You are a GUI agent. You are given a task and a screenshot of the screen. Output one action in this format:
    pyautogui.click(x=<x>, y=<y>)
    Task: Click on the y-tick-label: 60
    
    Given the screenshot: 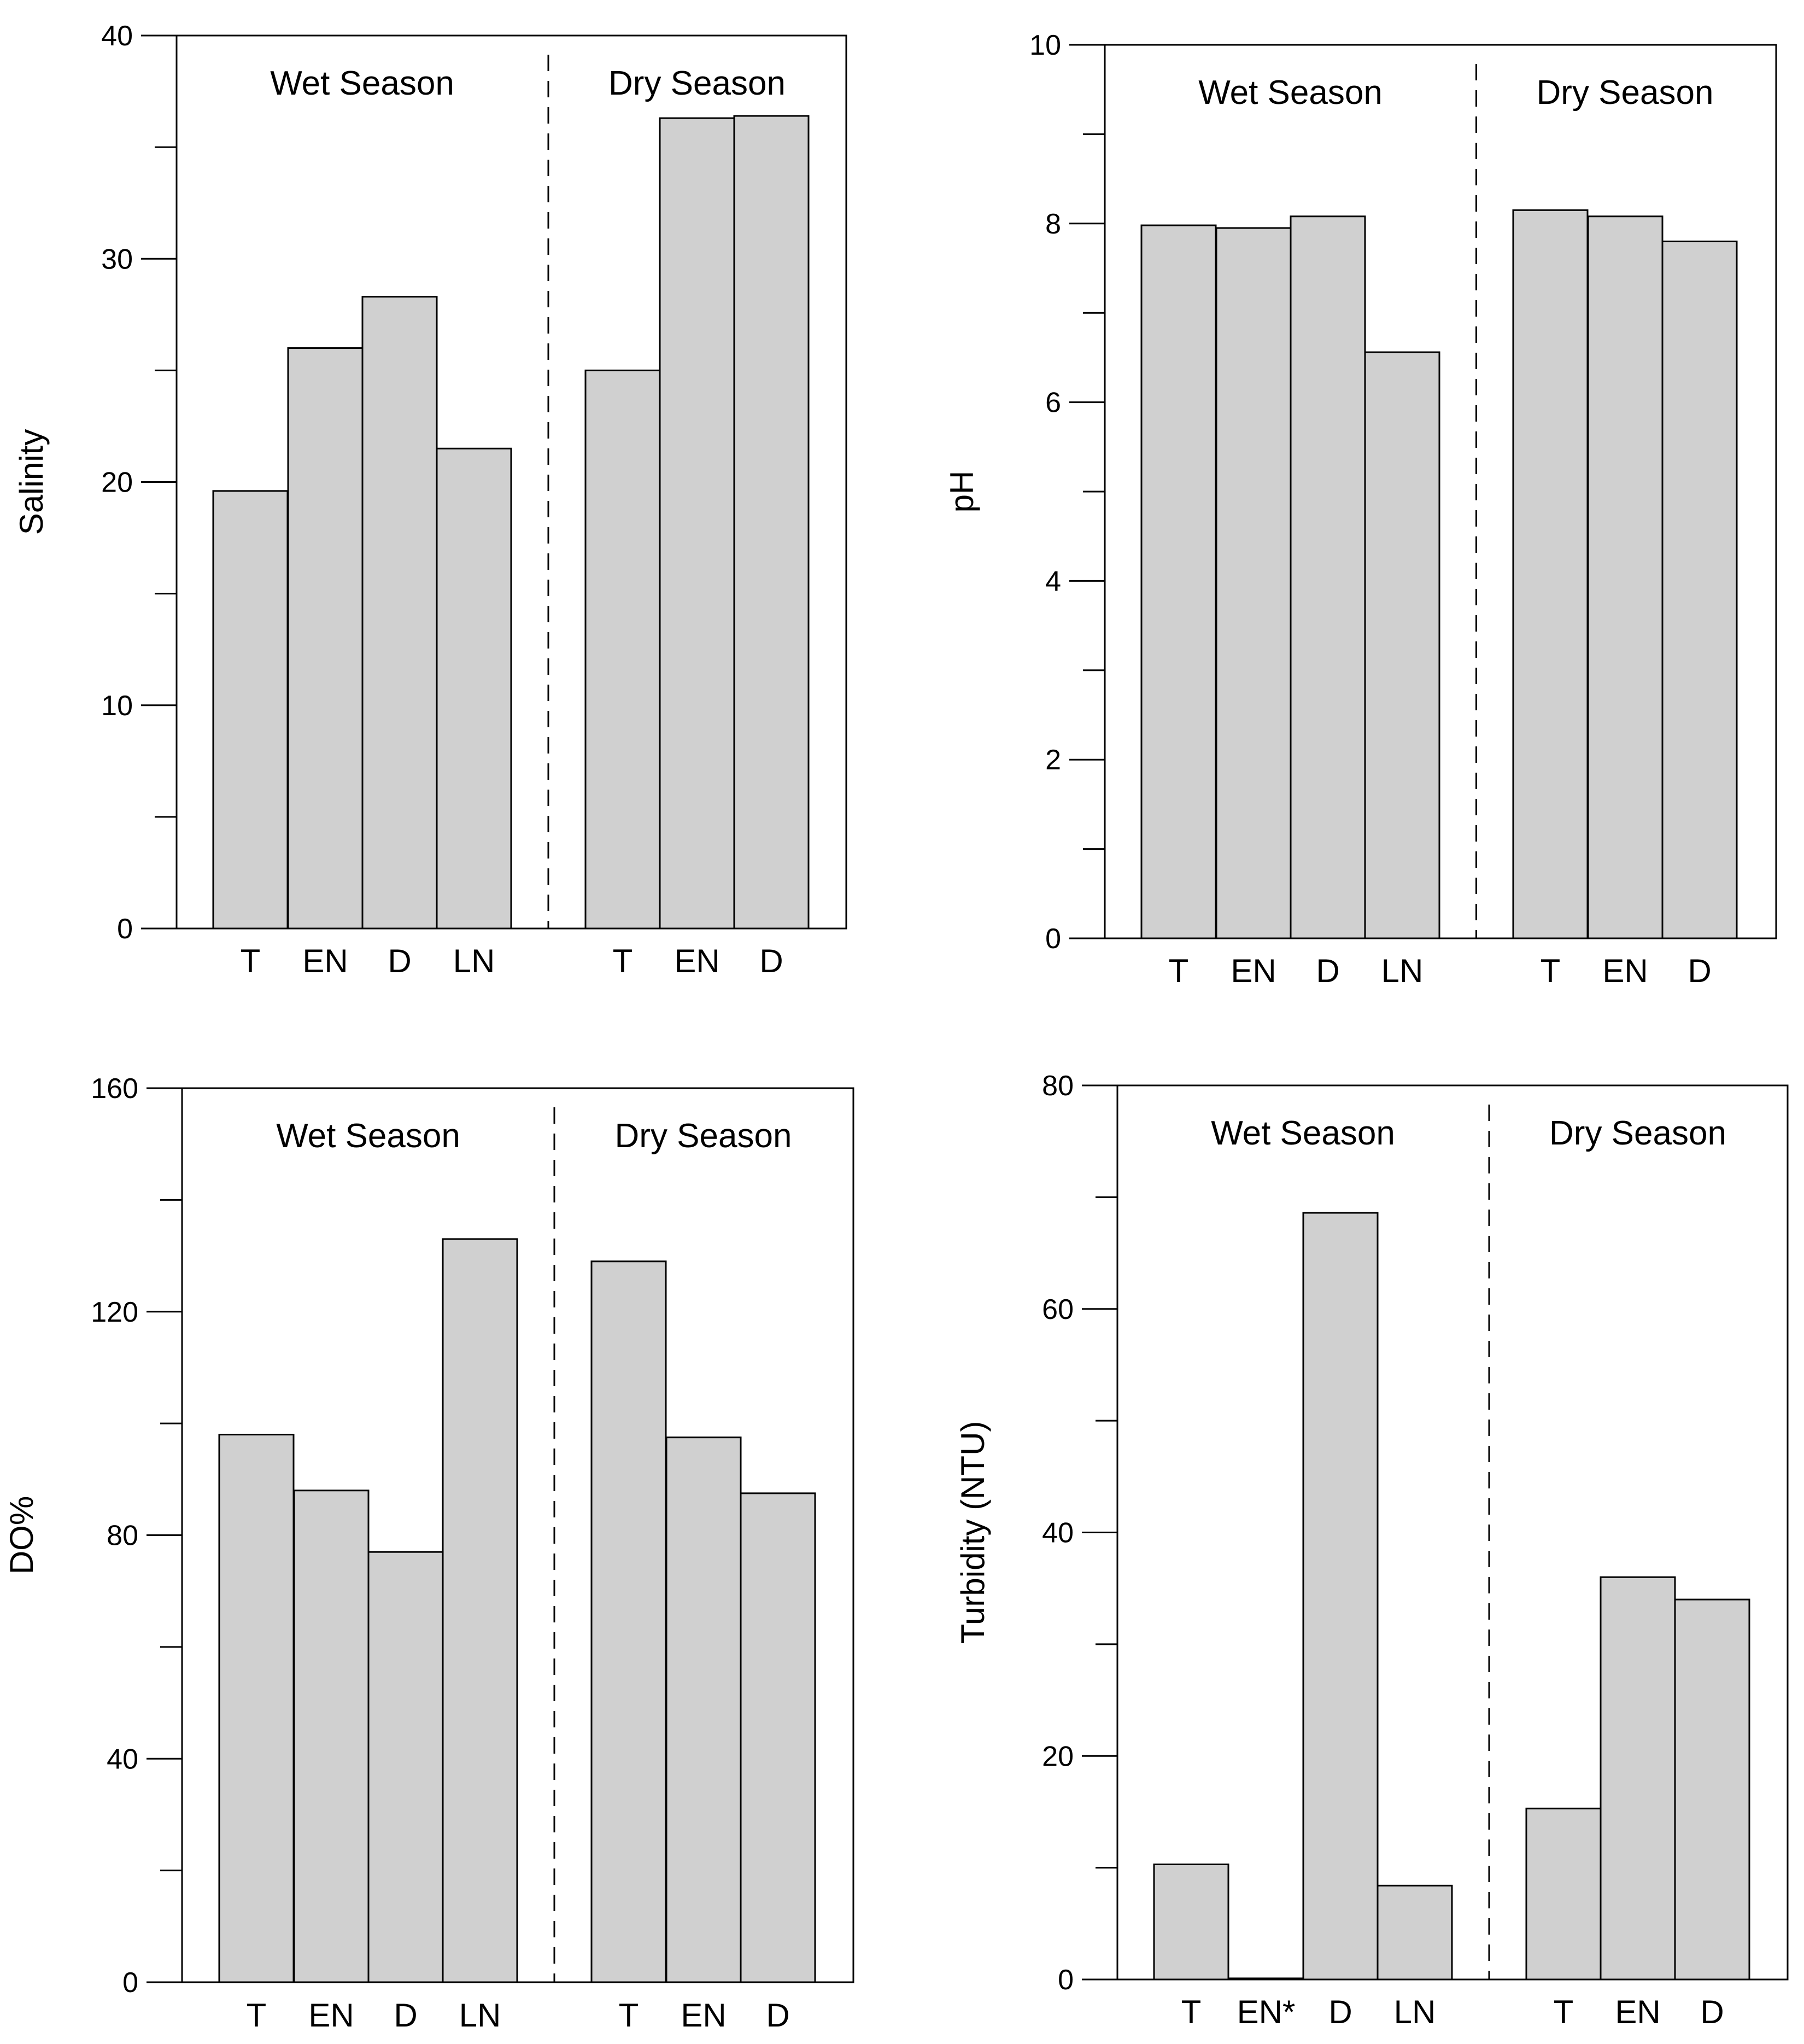 What is the action you would take?
    pyautogui.click(x=1058, y=1309)
    